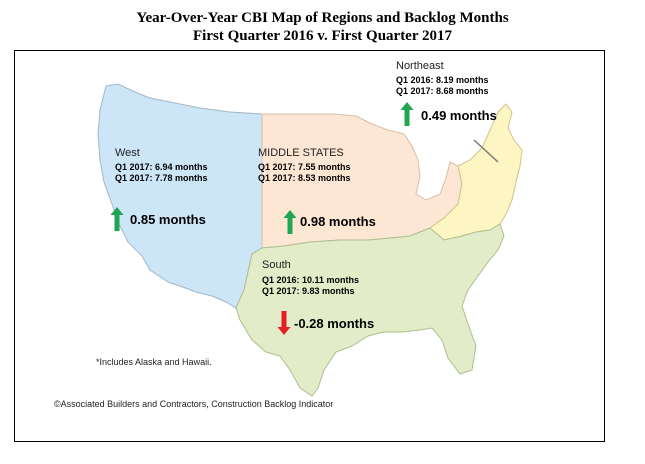 Image resolution: width=645 pixels, height=464 pixels. What do you see at coordinates (459, 115) in the screenshot?
I see `northeast-change: 0.49 months` at bounding box center [459, 115].